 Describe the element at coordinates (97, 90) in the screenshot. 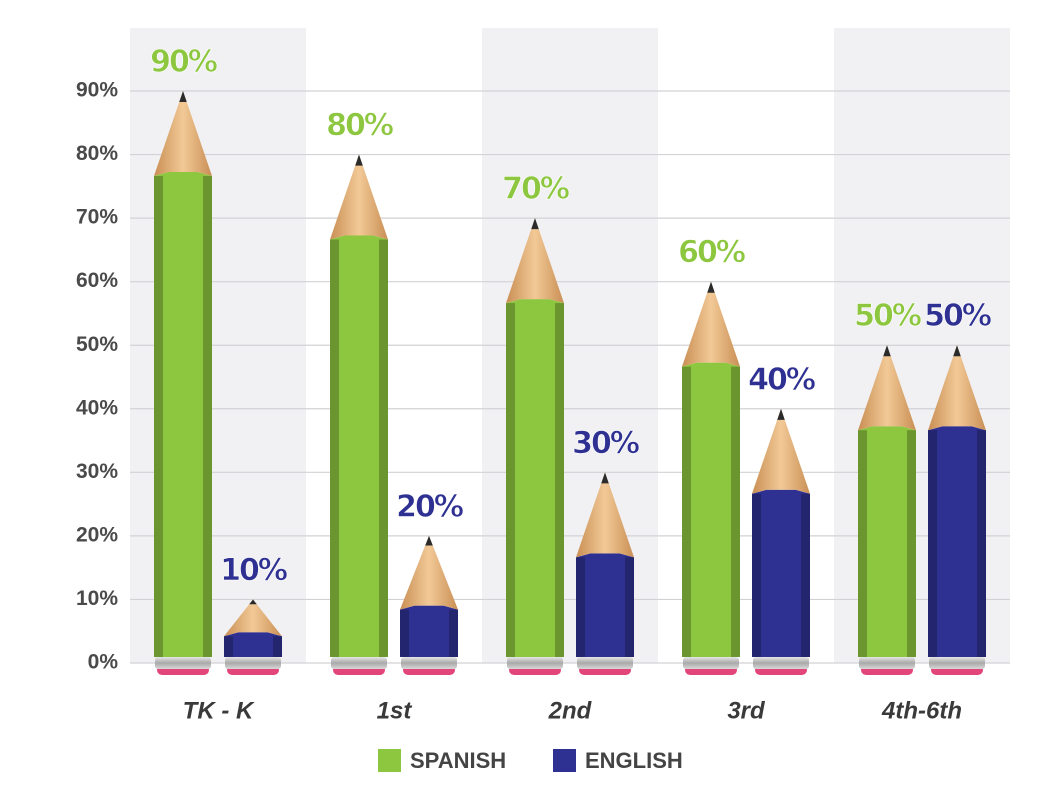

I see `y-tick-label: 90%` at that location.